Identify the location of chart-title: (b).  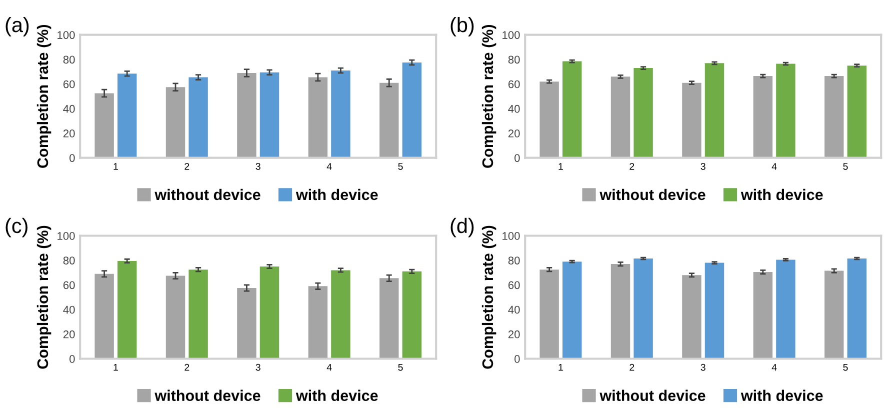
(462, 26).